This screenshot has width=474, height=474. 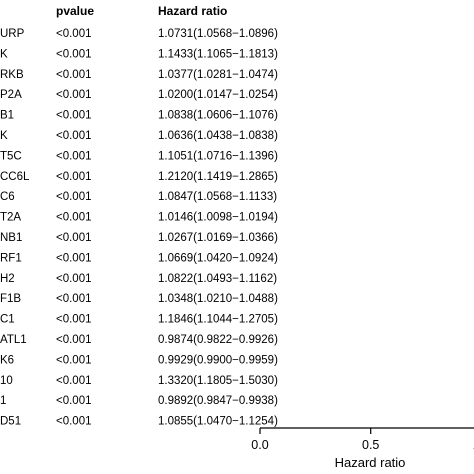 I want to click on hazard-ratio-cell: 1.0855(1.0470−1.1254), so click(x=218, y=422).